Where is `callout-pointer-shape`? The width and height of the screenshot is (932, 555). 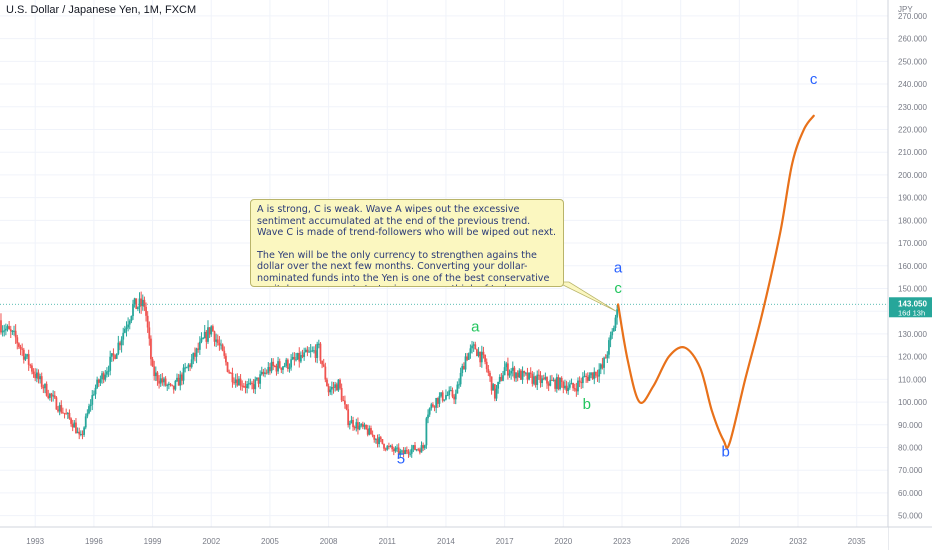 callout-pointer-shape is located at coordinates (586, 296).